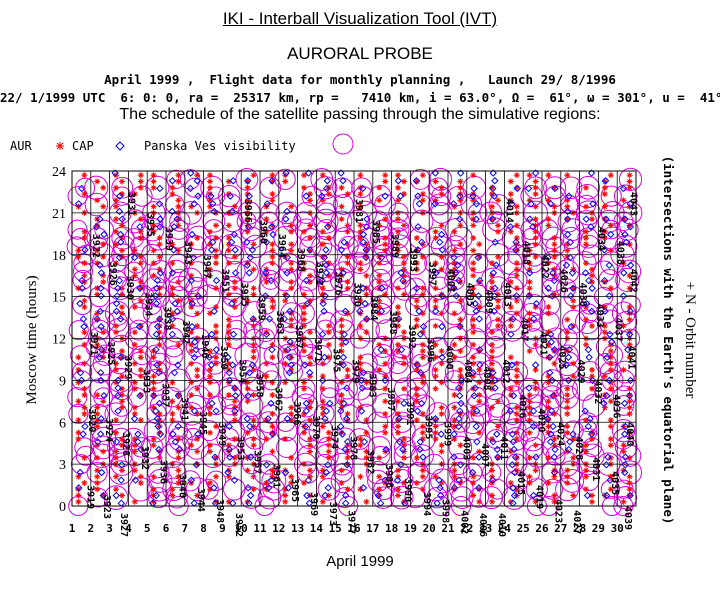 The width and height of the screenshot is (720, 600). Describe the element at coordinates (206, 267) in the screenshot. I see `orbit-number-label: 3947` at that location.